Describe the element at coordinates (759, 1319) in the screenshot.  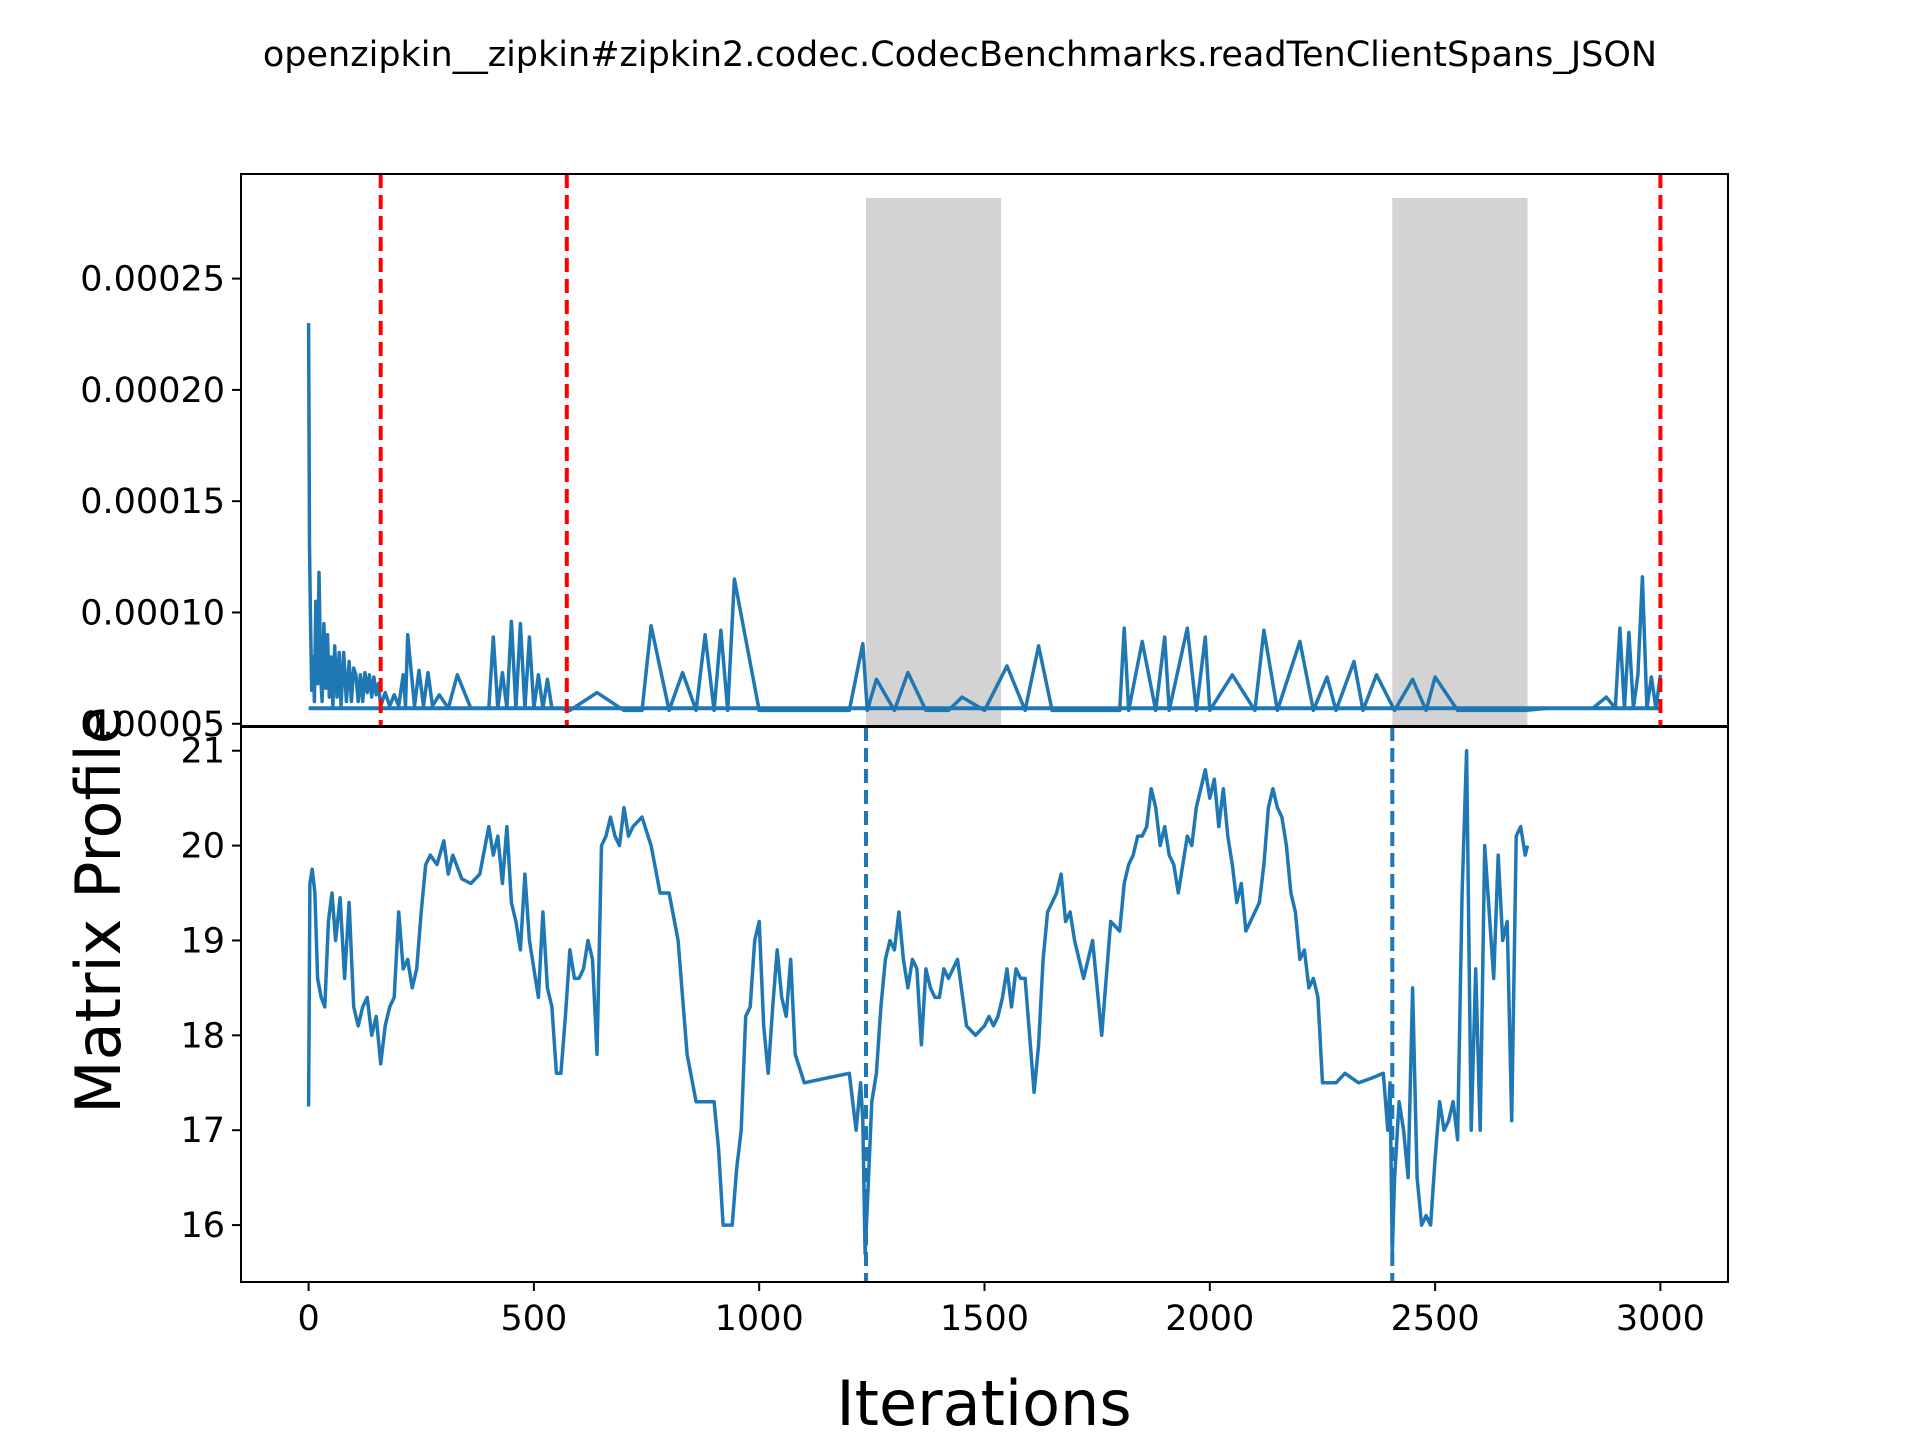
I see `x-tick-label: 1000` at that location.